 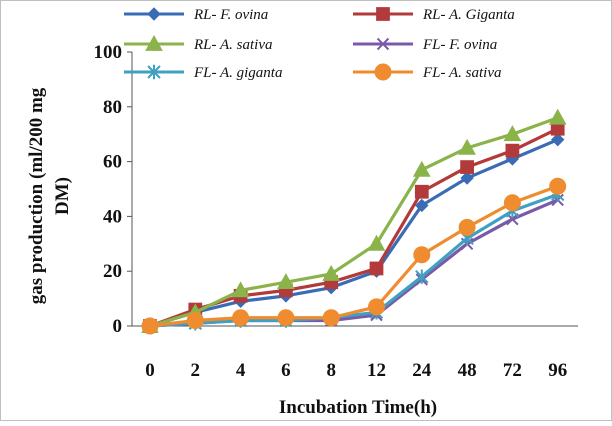 What do you see at coordinates (422, 370) in the screenshot?
I see `x-tick-label: 24` at bounding box center [422, 370].